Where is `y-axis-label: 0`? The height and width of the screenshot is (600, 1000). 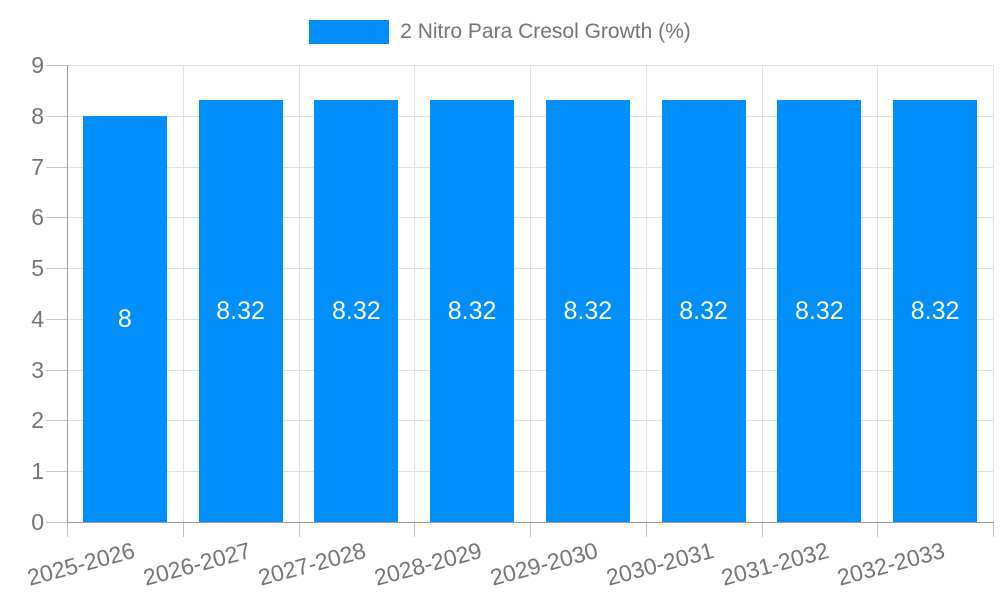
y-axis-label: 0 is located at coordinates (37, 522).